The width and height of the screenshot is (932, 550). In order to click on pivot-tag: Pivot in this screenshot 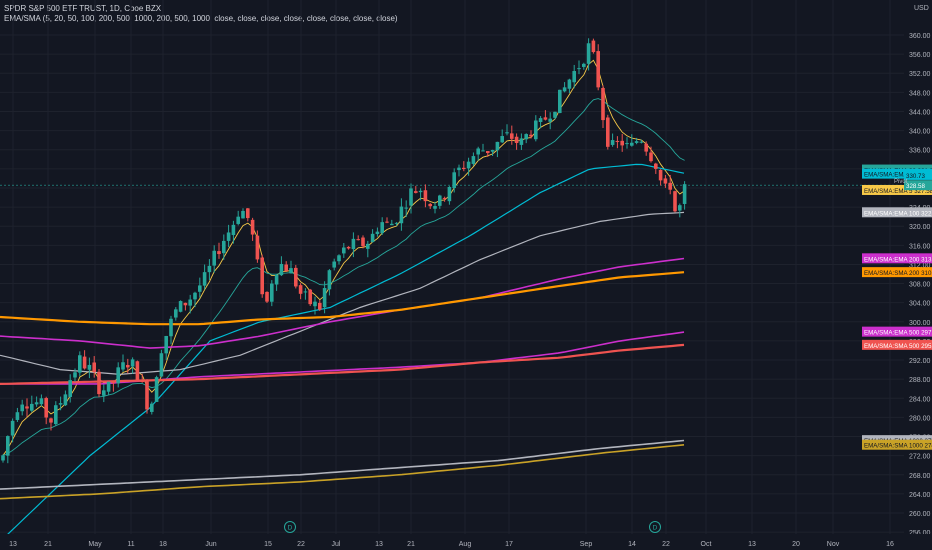, I will do `click(901, 182)`.